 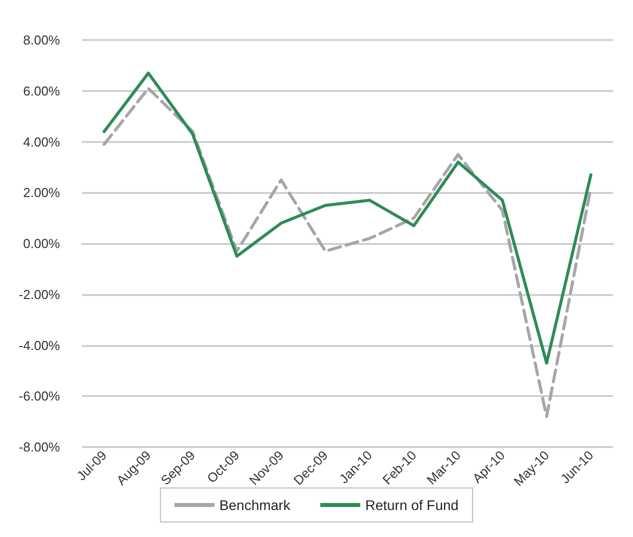 What do you see at coordinates (41, 90) in the screenshot?
I see `y-tick-label: 6.00%` at bounding box center [41, 90].